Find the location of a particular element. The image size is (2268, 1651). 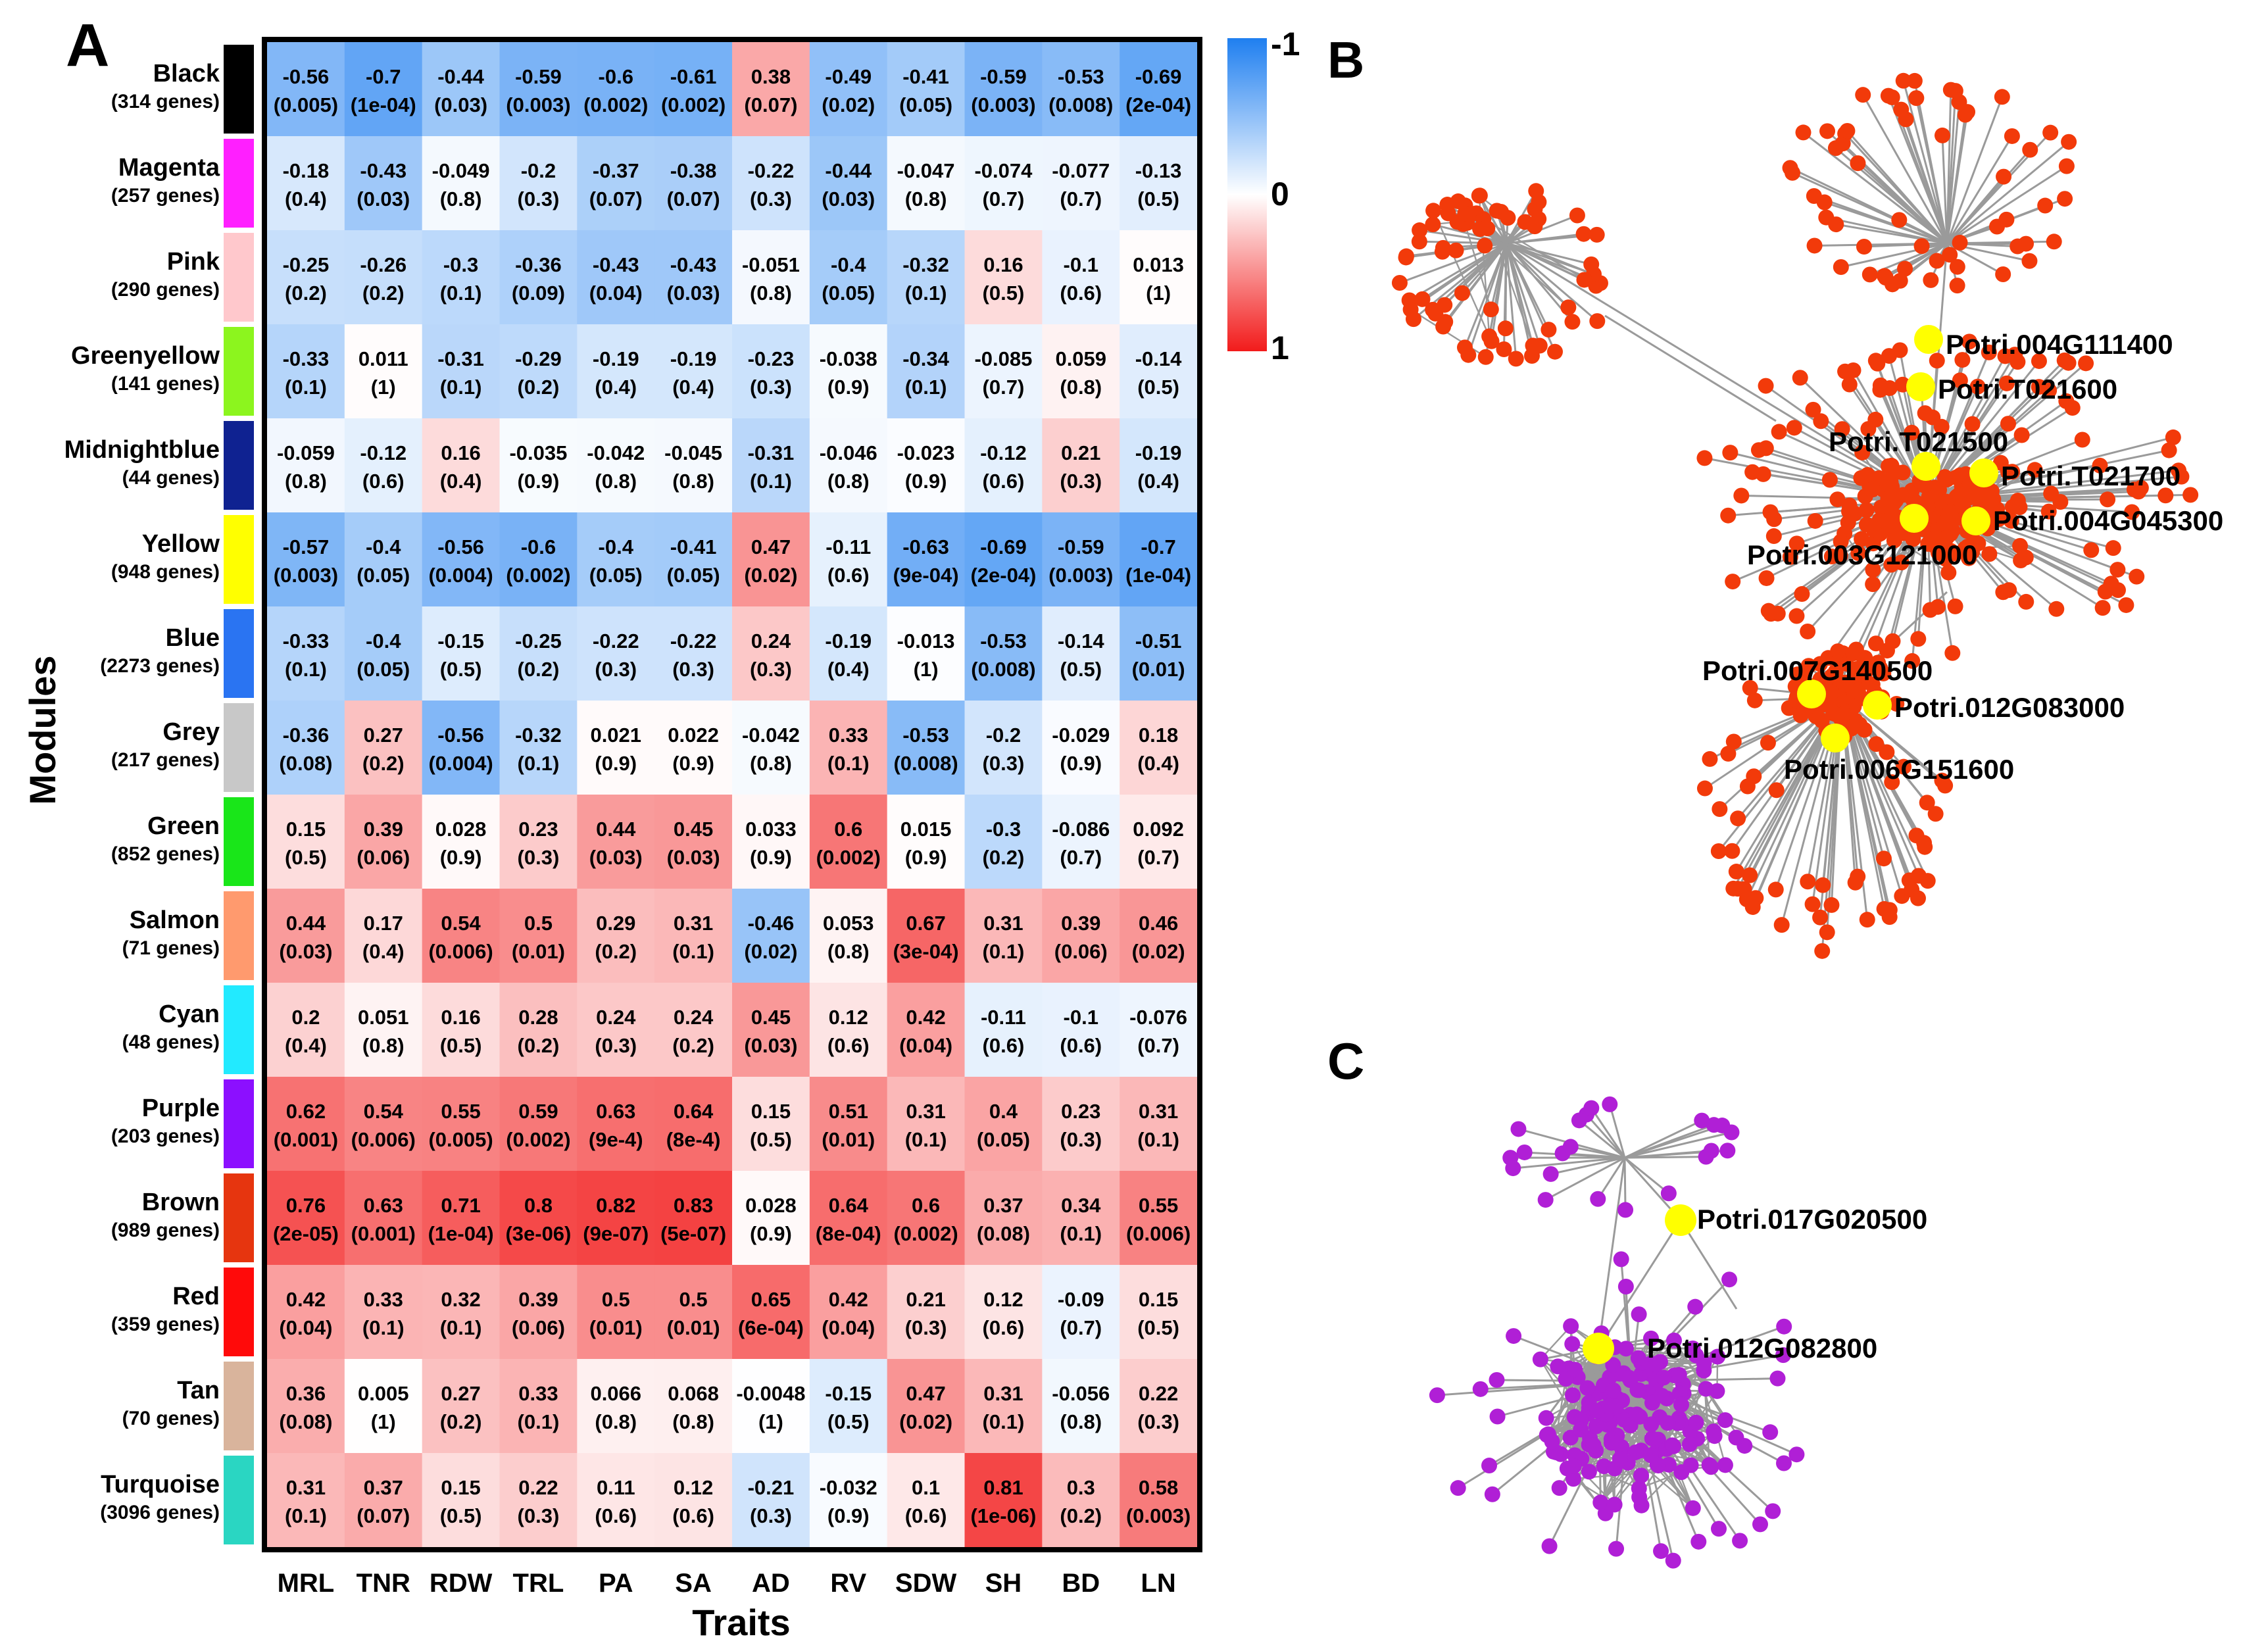

cell-pvalue: (0.06) is located at coordinates (384, 857).